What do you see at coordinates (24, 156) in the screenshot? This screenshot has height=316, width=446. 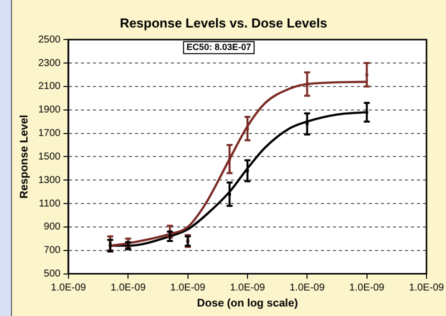 I see `y-axis-title: Response Level` at bounding box center [24, 156].